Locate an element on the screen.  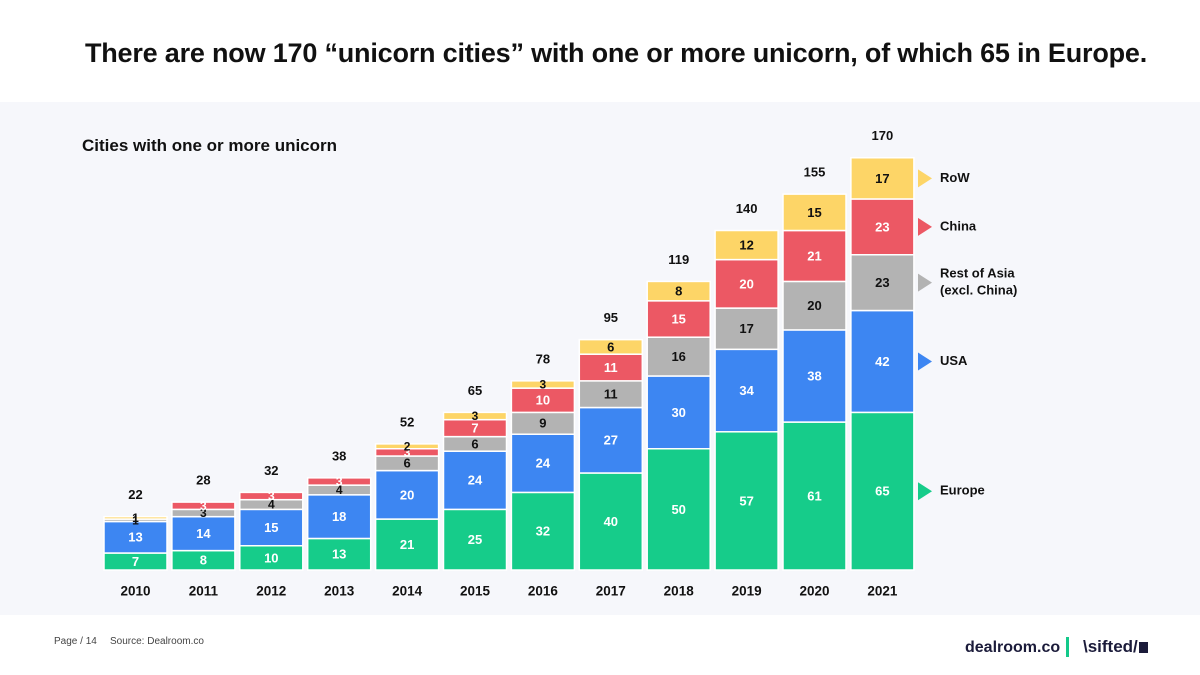
segment-value-label: 38 is located at coordinates (814, 375).